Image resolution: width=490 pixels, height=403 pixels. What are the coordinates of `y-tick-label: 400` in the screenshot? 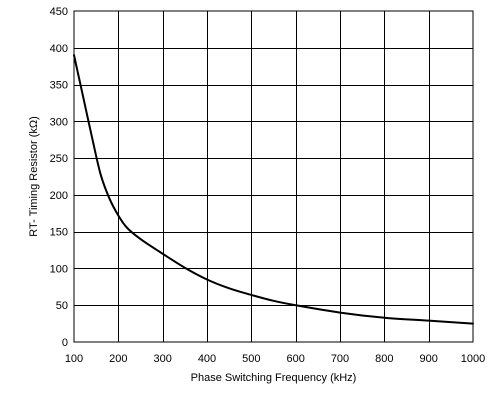 It's located at (59, 49).